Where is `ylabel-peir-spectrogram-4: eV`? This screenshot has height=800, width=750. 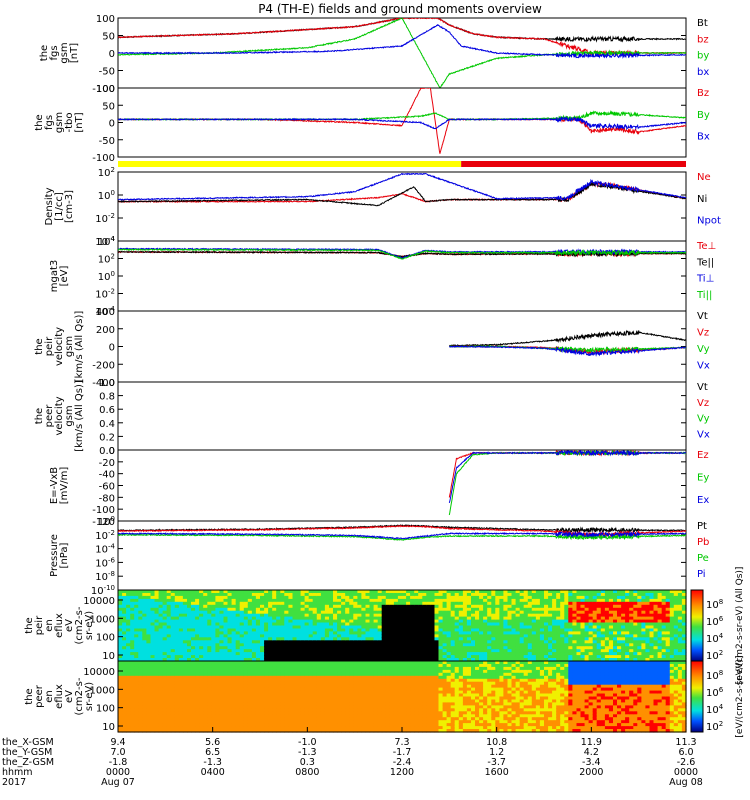
ylabel-peir-spectrogram-4: eV is located at coordinates (69, 625).